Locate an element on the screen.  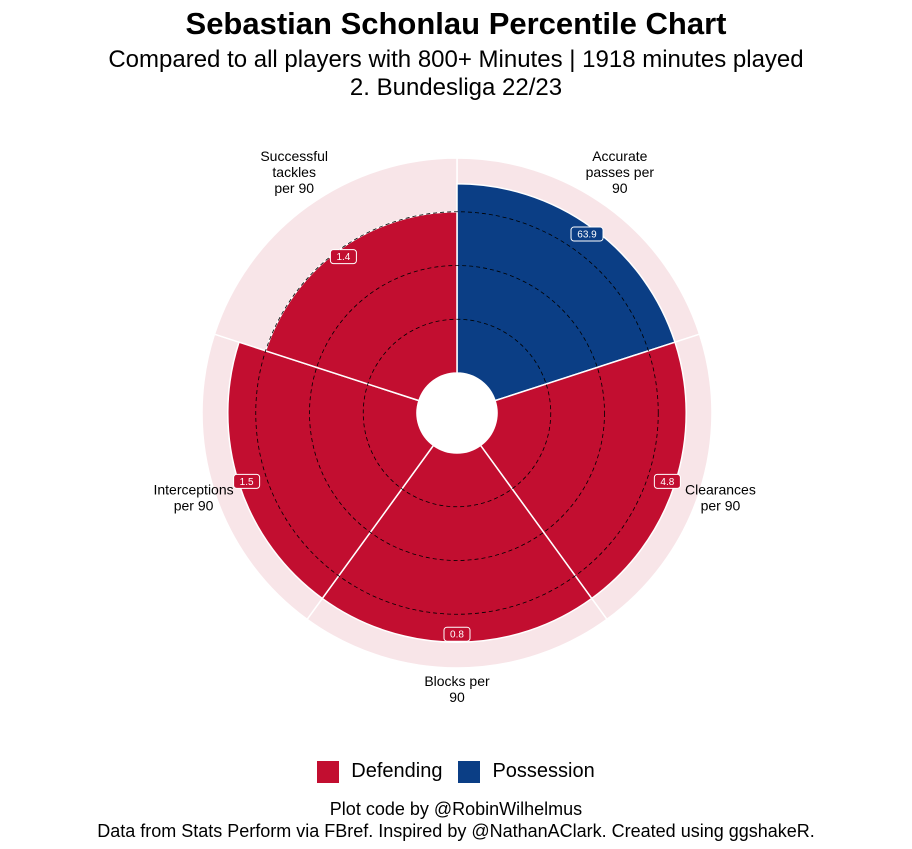
grid-circle is located at coordinates (457, 413).